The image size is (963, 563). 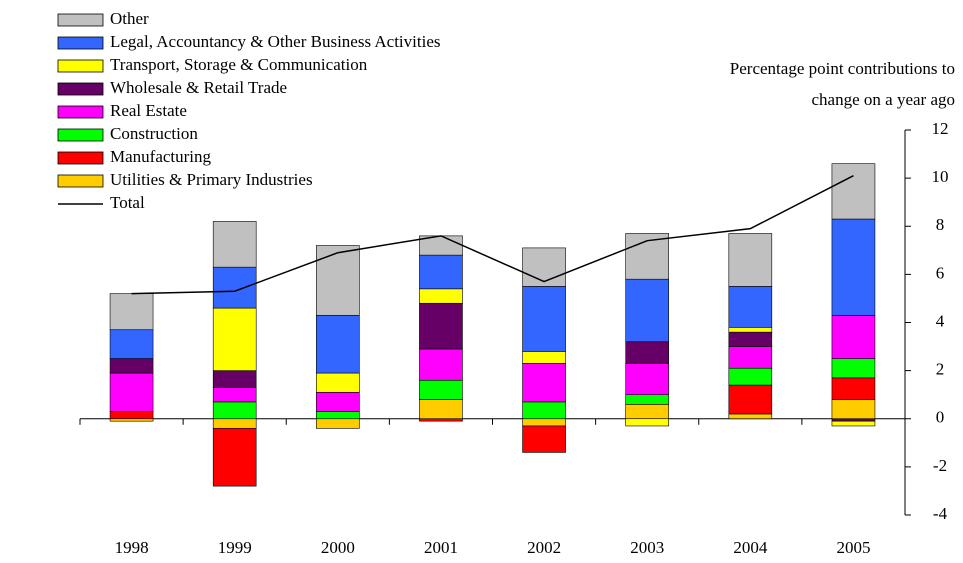 What do you see at coordinates (842, 68) in the screenshot?
I see `axis-label: Percentage point contributions to` at bounding box center [842, 68].